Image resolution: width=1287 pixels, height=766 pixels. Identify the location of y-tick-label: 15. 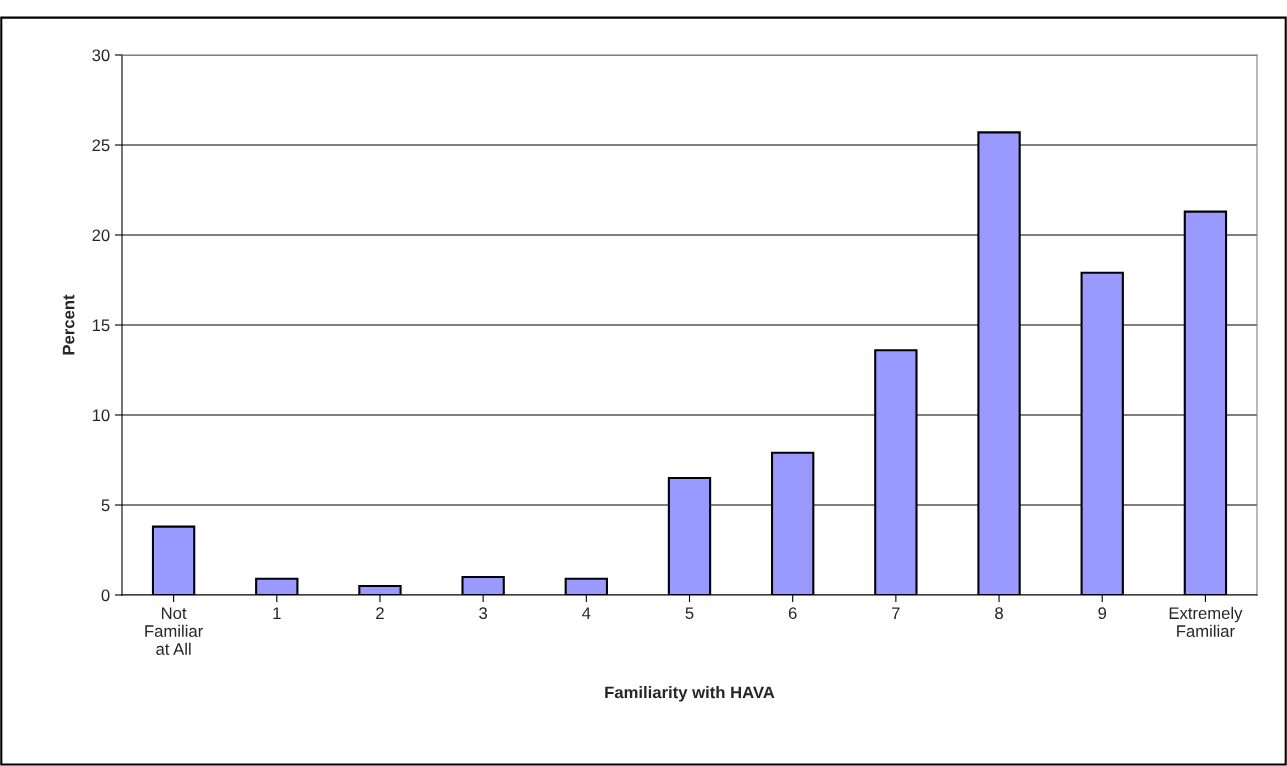
(101, 325).